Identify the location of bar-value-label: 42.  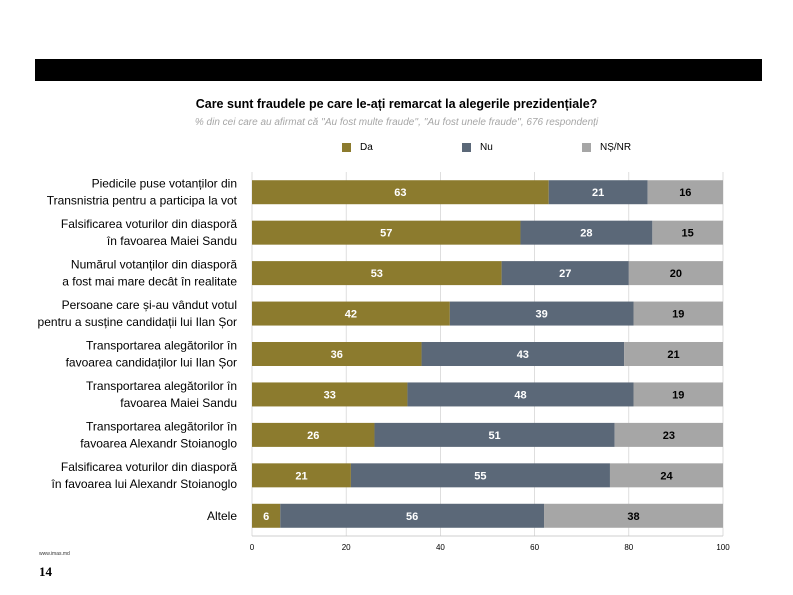
(351, 315).